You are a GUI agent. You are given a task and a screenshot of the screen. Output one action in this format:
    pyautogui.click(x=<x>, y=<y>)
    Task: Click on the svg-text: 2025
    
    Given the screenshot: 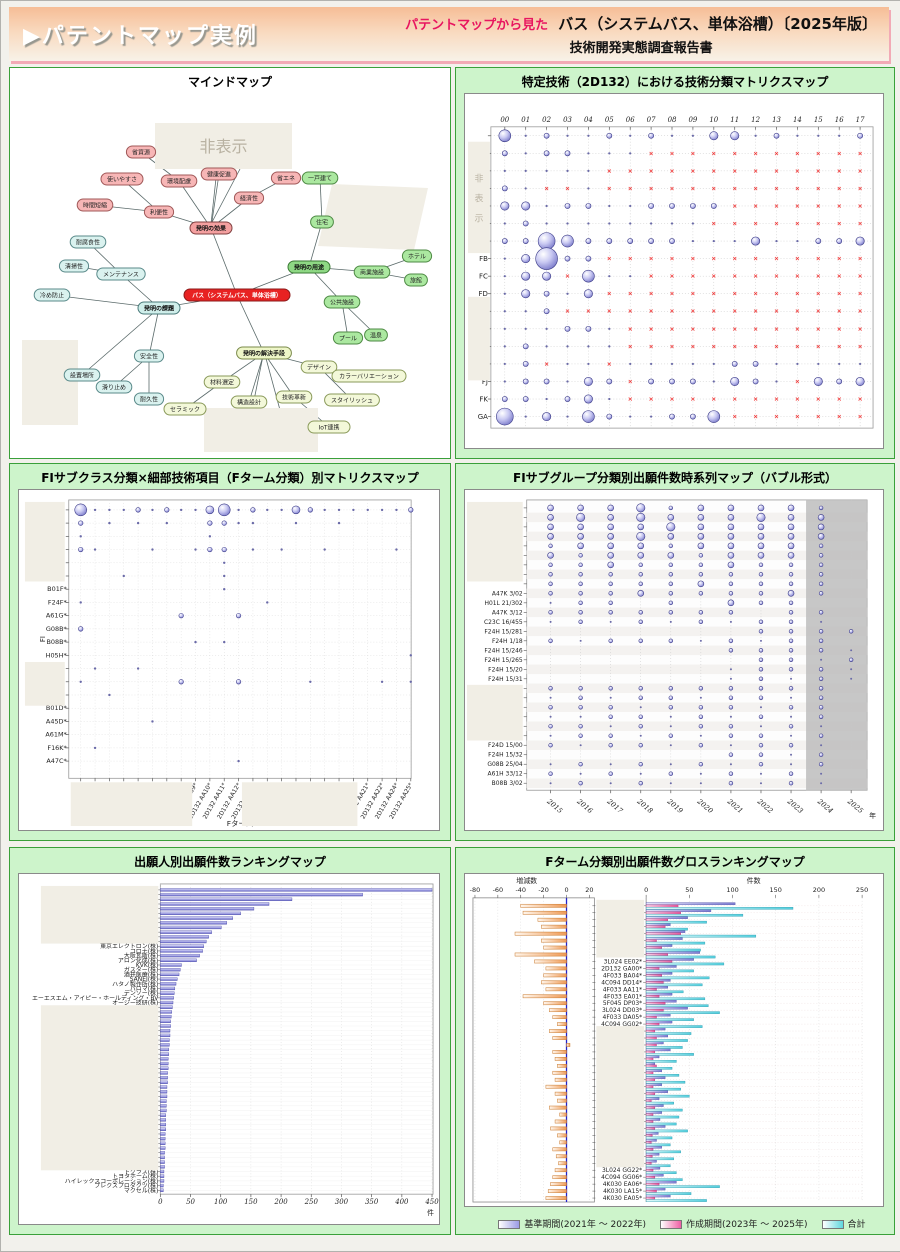 What is the action you would take?
    pyautogui.click(x=854, y=806)
    